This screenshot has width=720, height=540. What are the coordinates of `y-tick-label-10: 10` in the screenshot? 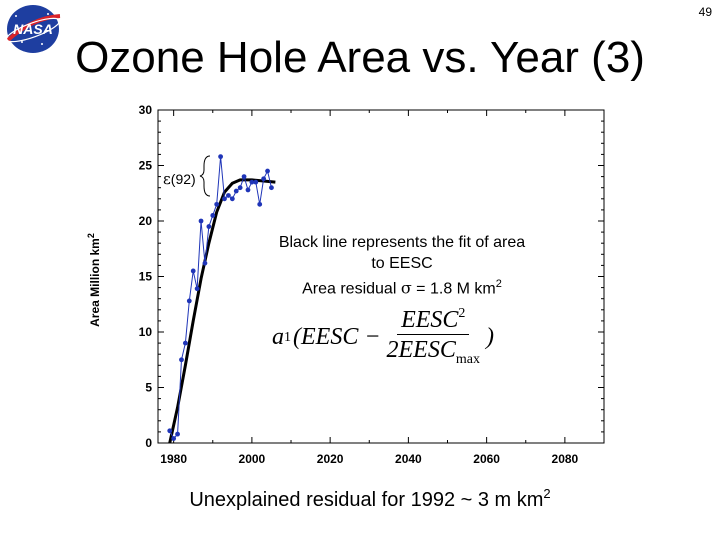 It's located at (146, 332).